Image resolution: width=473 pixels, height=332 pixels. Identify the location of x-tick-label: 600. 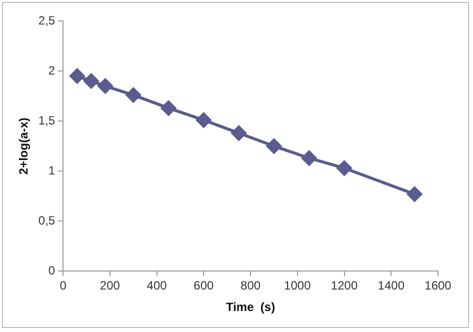
(204, 285).